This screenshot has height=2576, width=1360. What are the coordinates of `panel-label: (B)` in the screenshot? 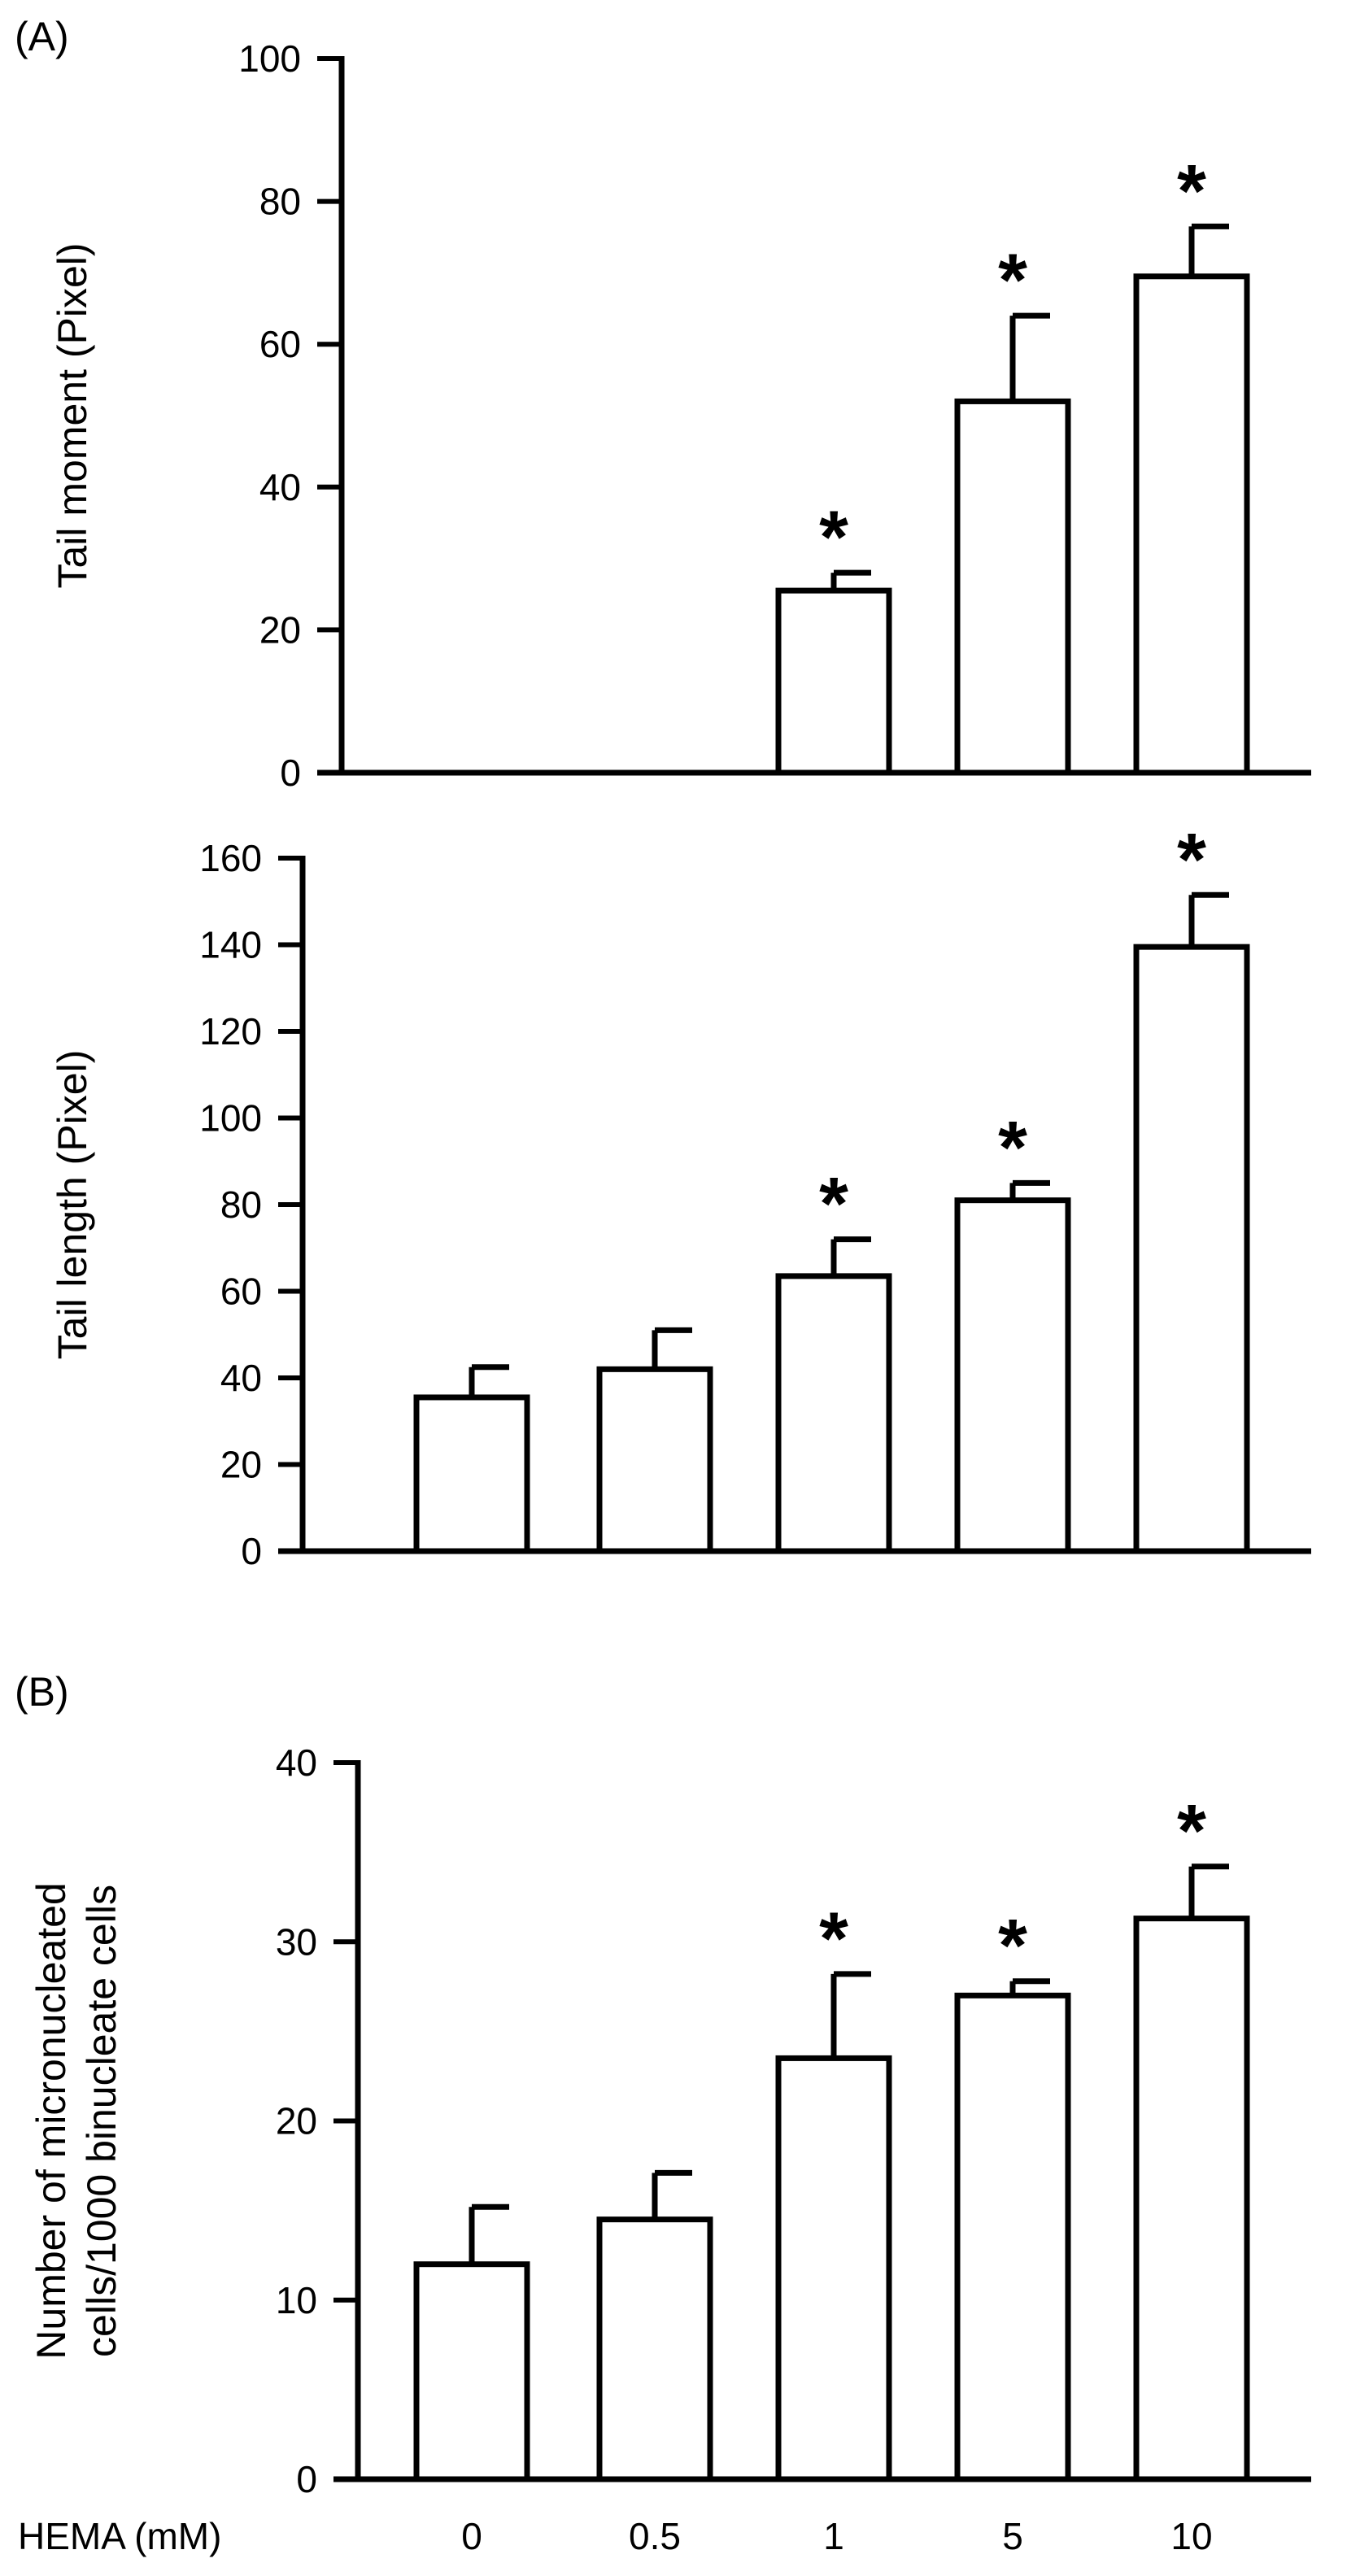 It's located at (42, 1692).